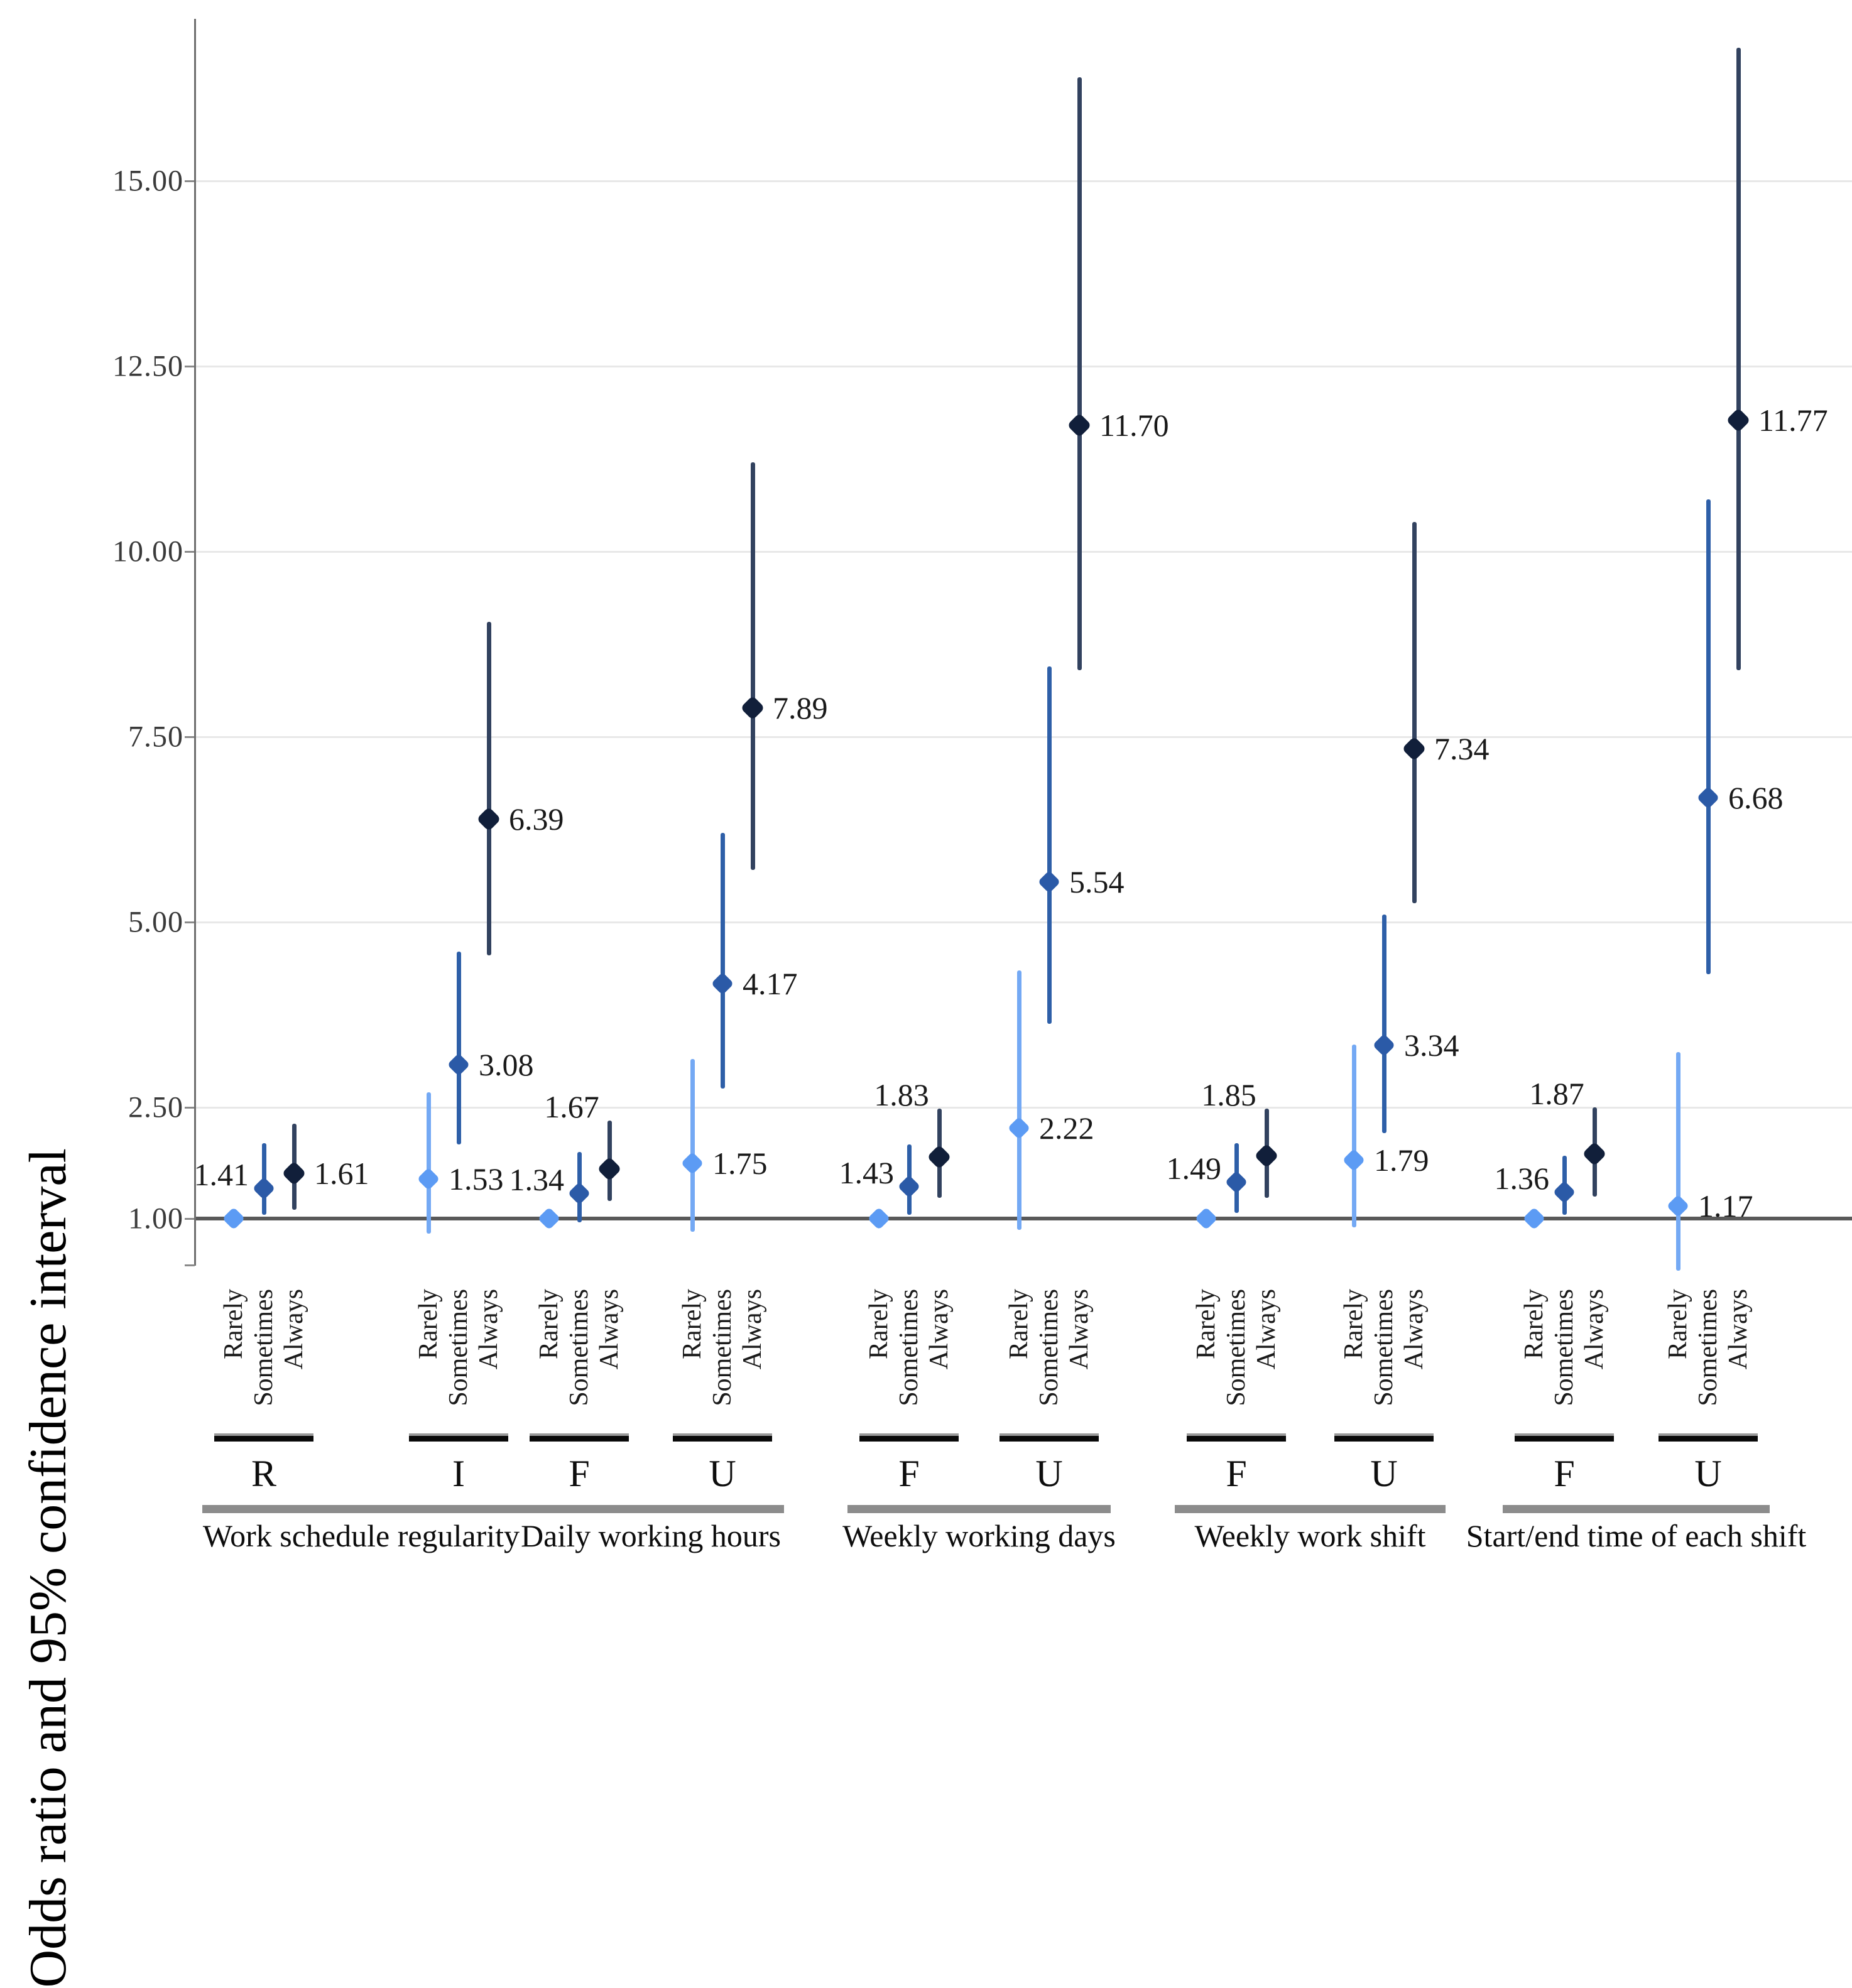 The height and width of the screenshot is (1988, 1852). Describe the element at coordinates (147, 551) in the screenshot. I see `y-tick-label: 10.00` at that location.